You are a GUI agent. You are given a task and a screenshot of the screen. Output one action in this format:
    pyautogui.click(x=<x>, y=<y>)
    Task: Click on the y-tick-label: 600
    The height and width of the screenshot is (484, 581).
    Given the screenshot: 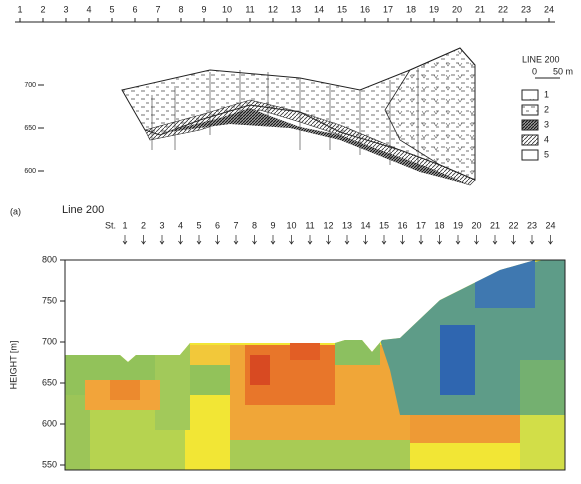 What is the action you would take?
    pyautogui.click(x=49, y=423)
    